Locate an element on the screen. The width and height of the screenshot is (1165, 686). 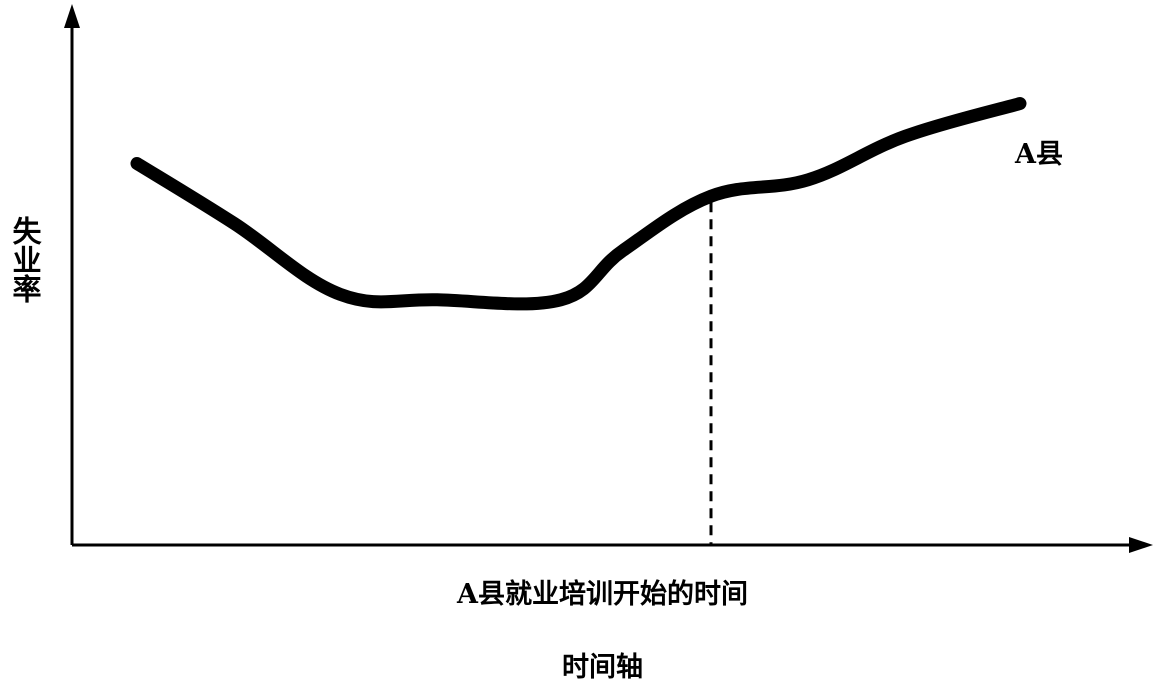
series-label-a-county: A县 is located at coordinates (1039, 154).